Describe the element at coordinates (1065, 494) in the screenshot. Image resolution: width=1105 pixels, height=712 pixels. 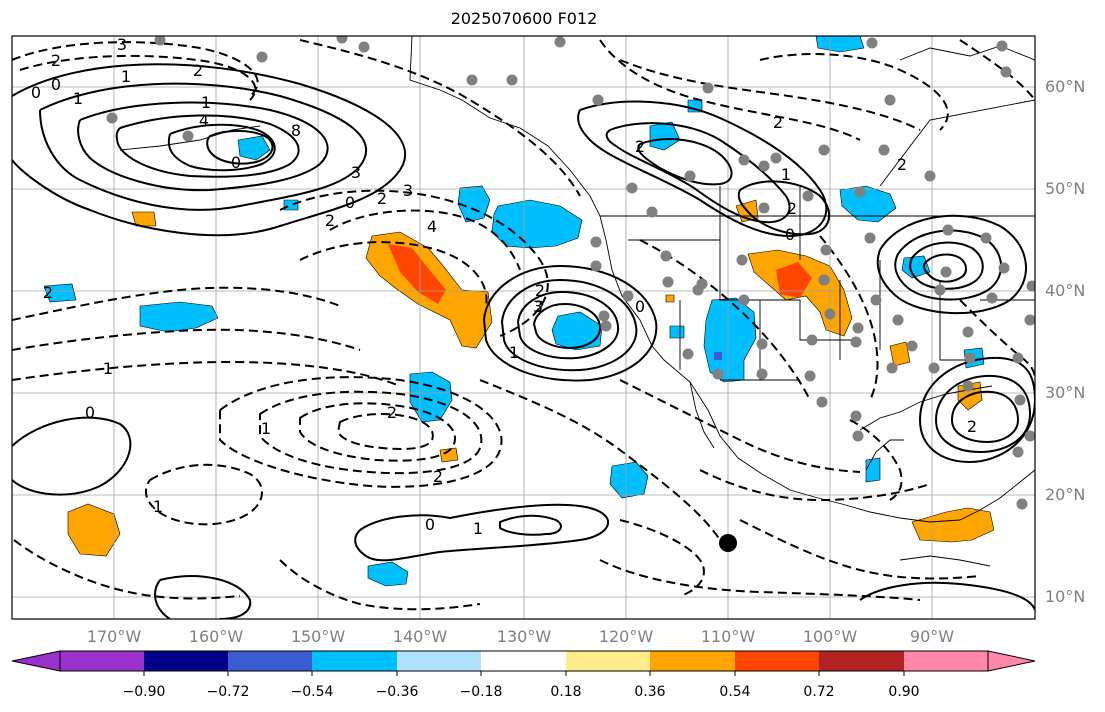
I see `lat-label: 20°N` at that location.